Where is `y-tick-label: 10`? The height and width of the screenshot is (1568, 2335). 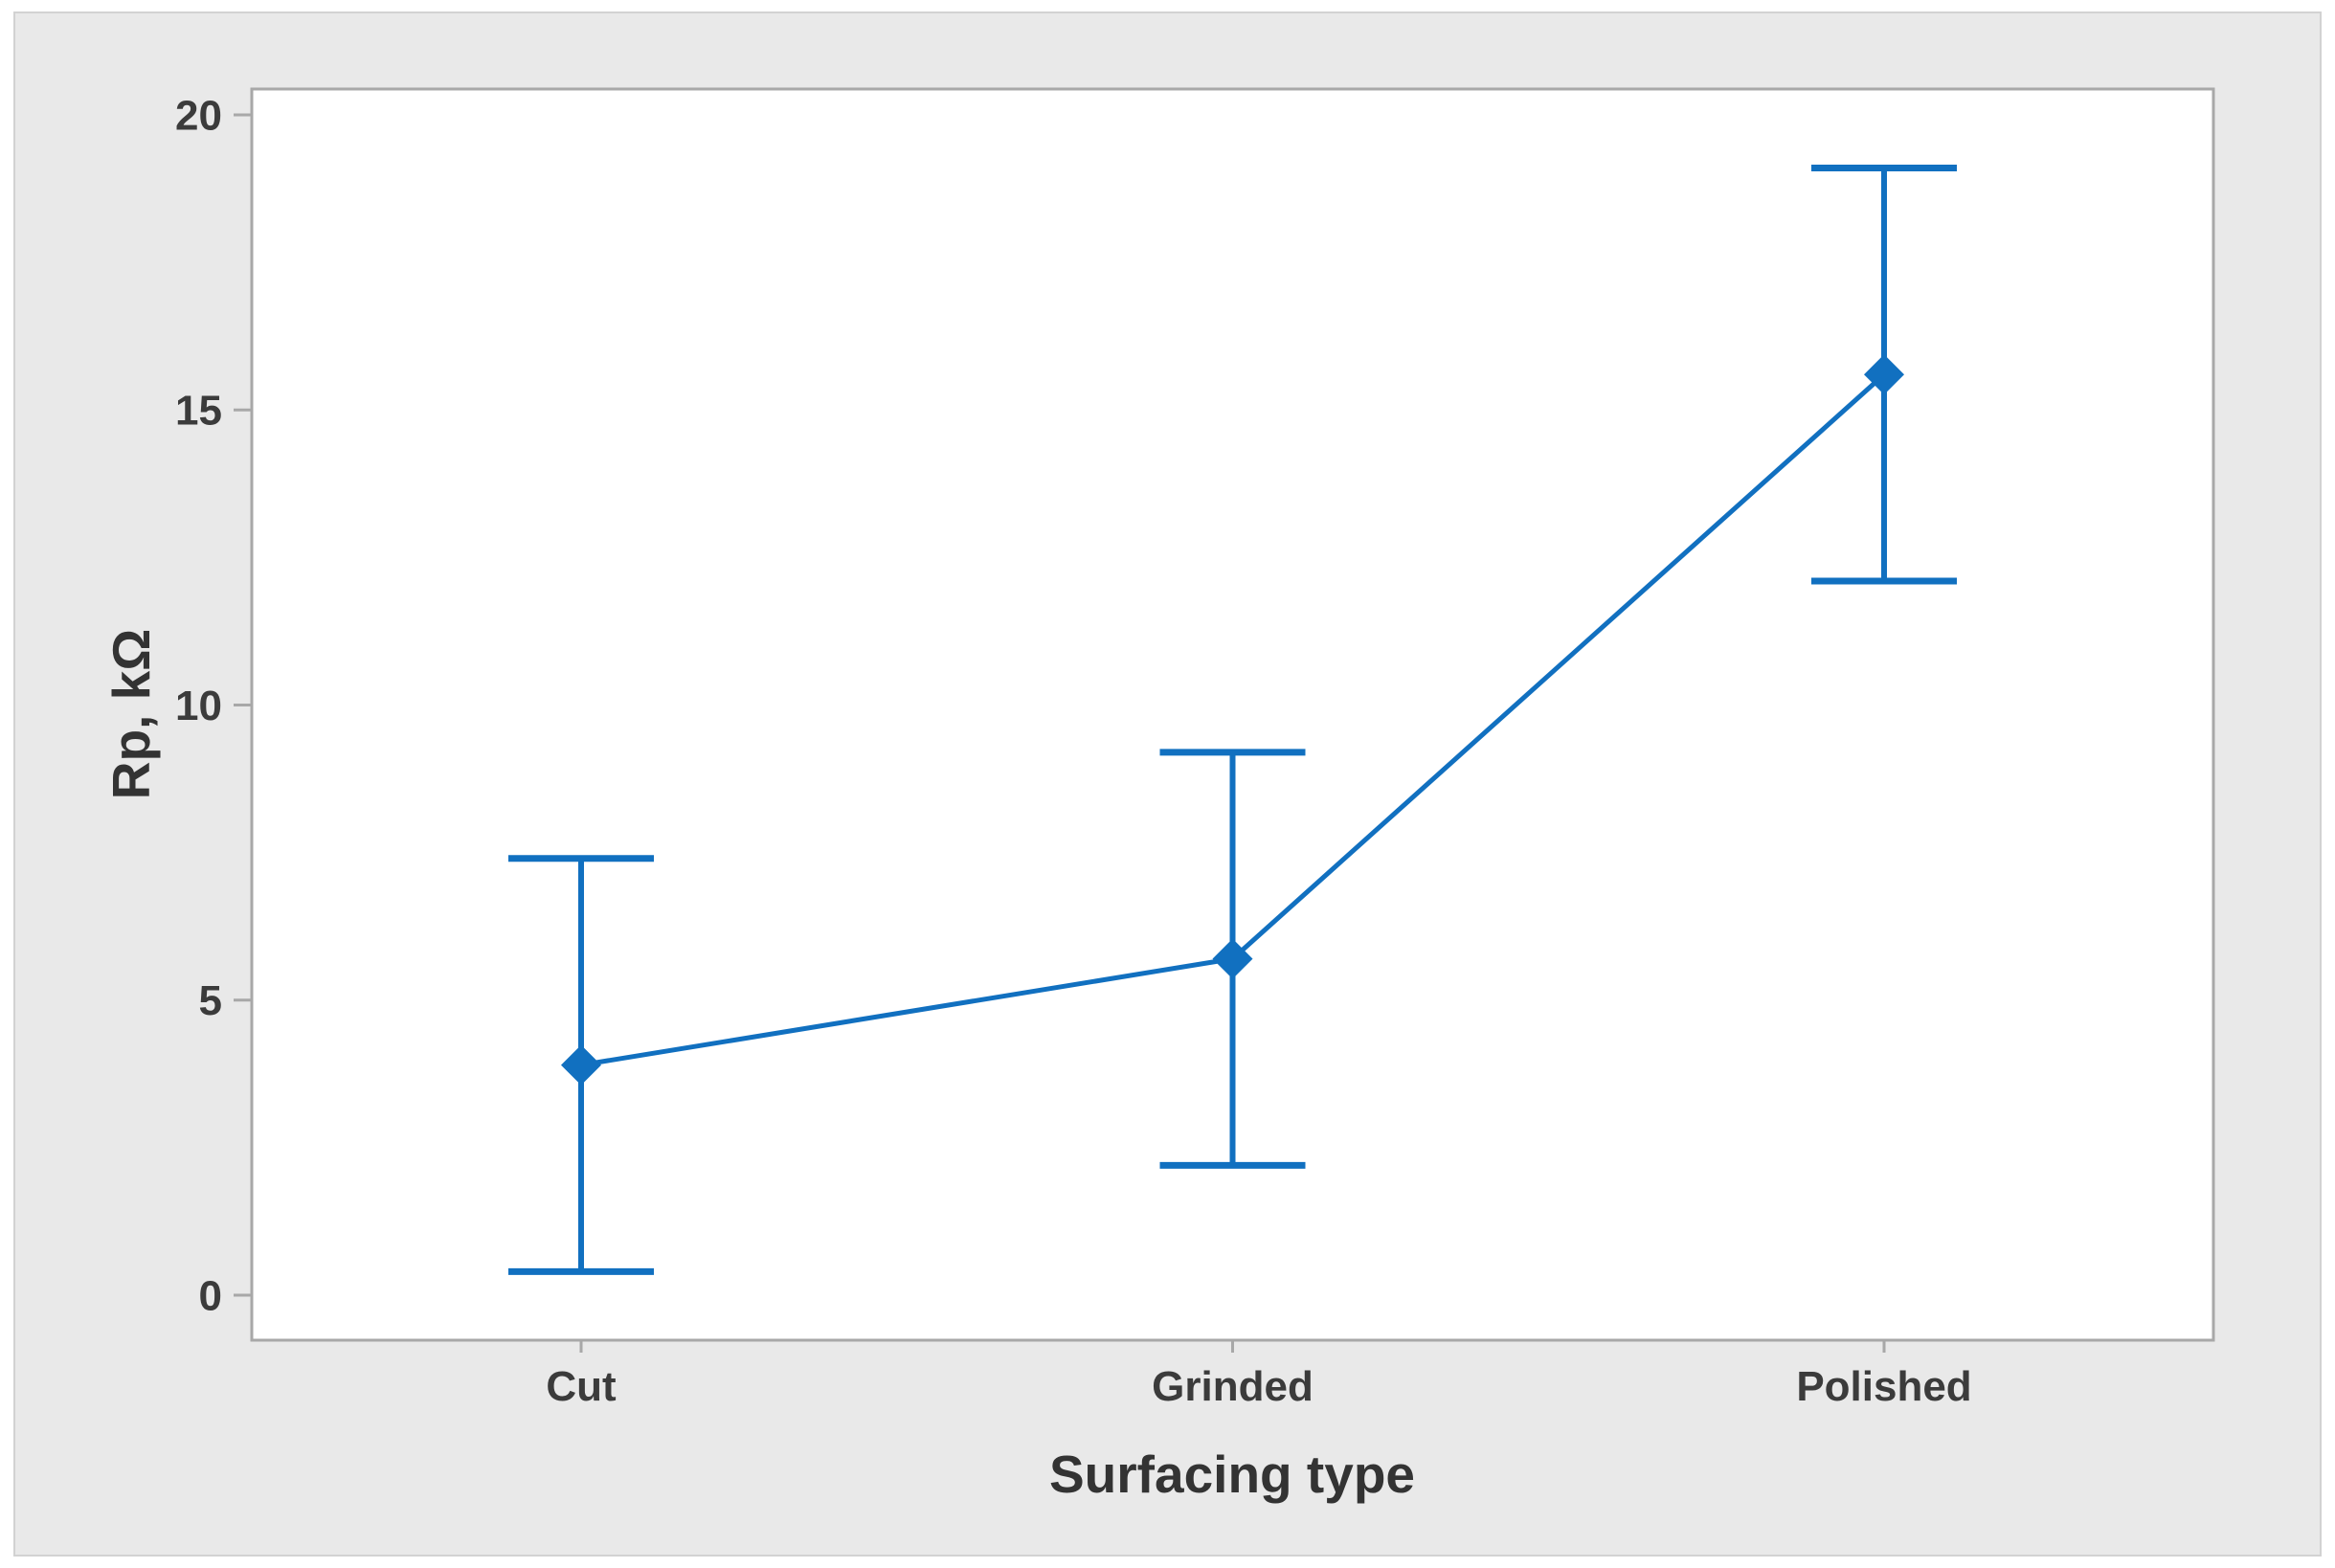 y-tick-label: 10 is located at coordinates (198, 706).